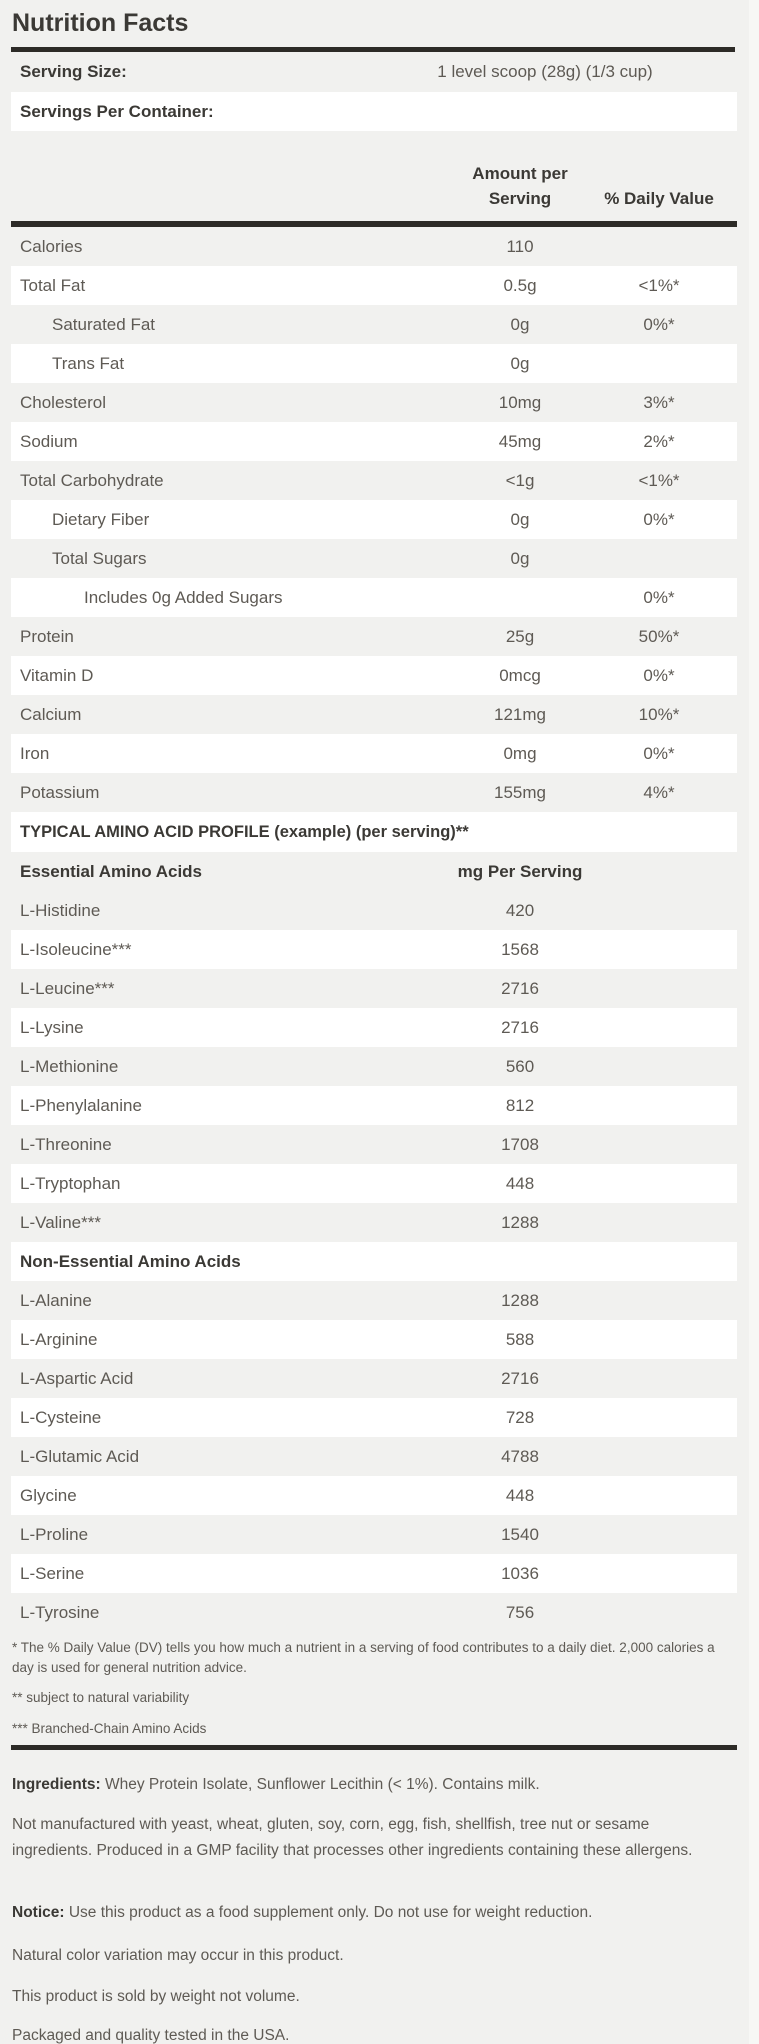  Describe the element at coordinates (520, 949) in the screenshot. I see `amino-value: 1568` at that location.